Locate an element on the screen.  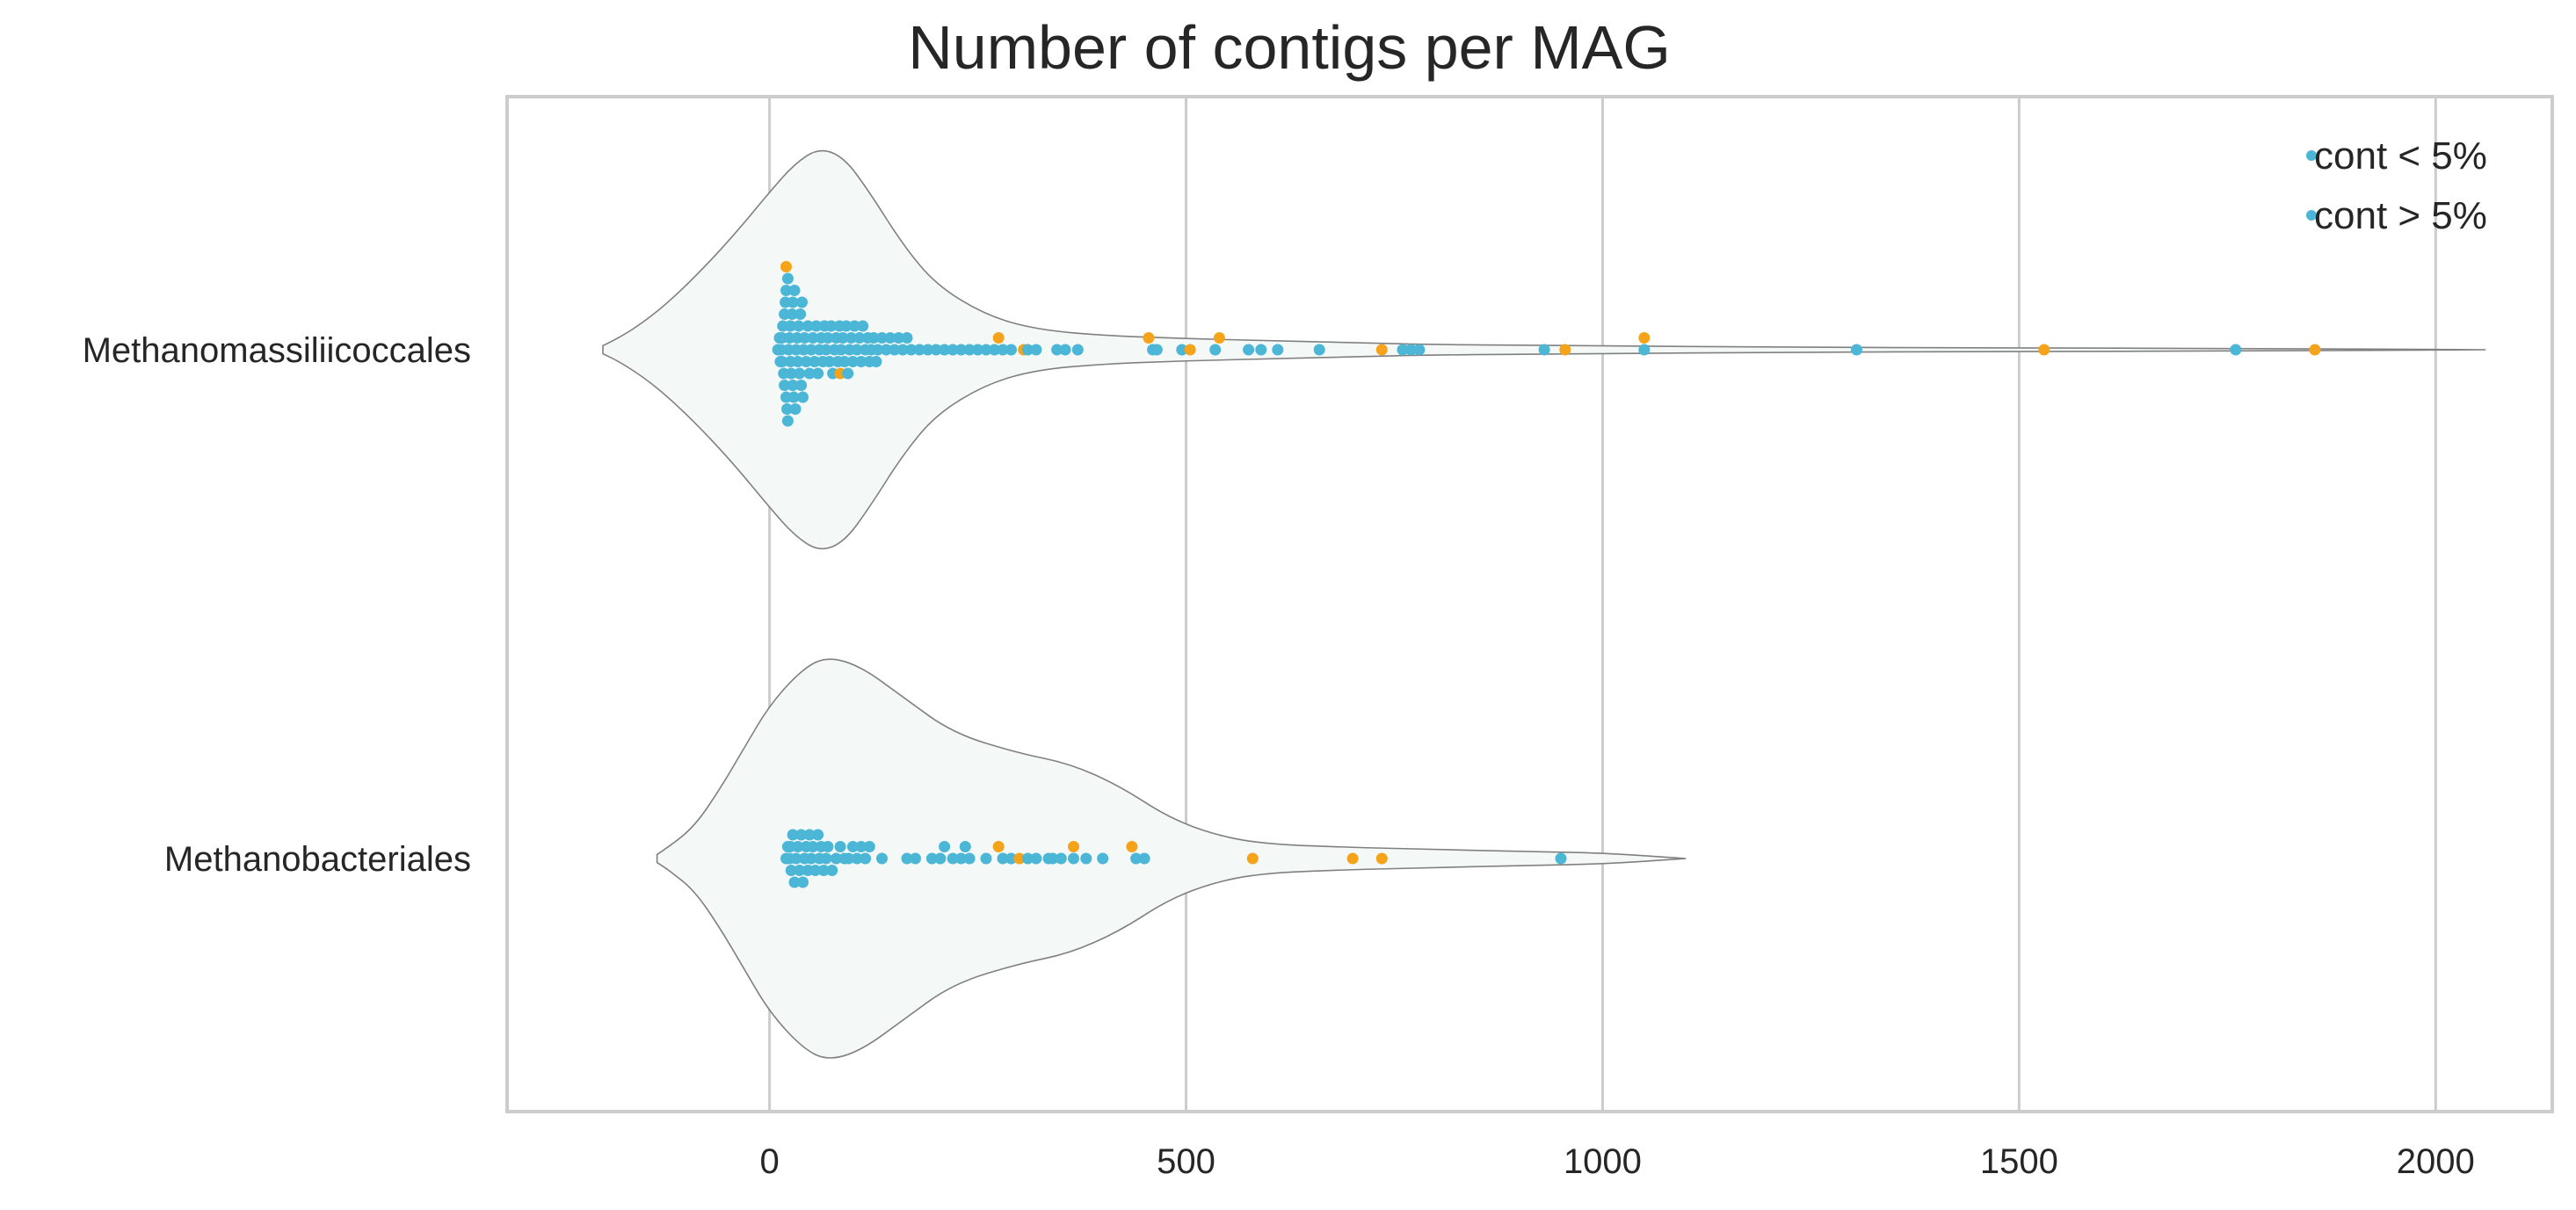
legend: cont < 5% cont > 5% is located at coordinates (2396, 185).